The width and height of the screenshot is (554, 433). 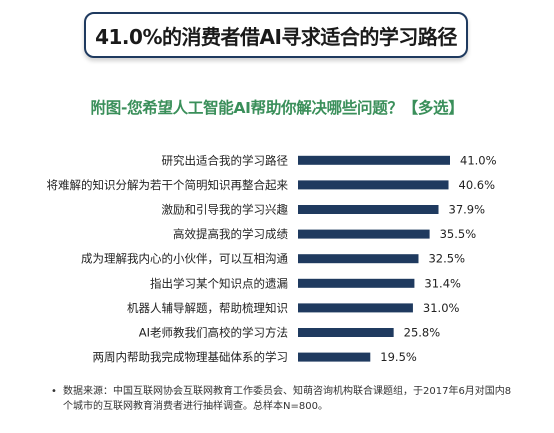 What do you see at coordinates (184, 259) in the screenshot?
I see `category-label: 成为理解我内心的小伙伴，可以互相沟通` at bounding box center [184, 259].